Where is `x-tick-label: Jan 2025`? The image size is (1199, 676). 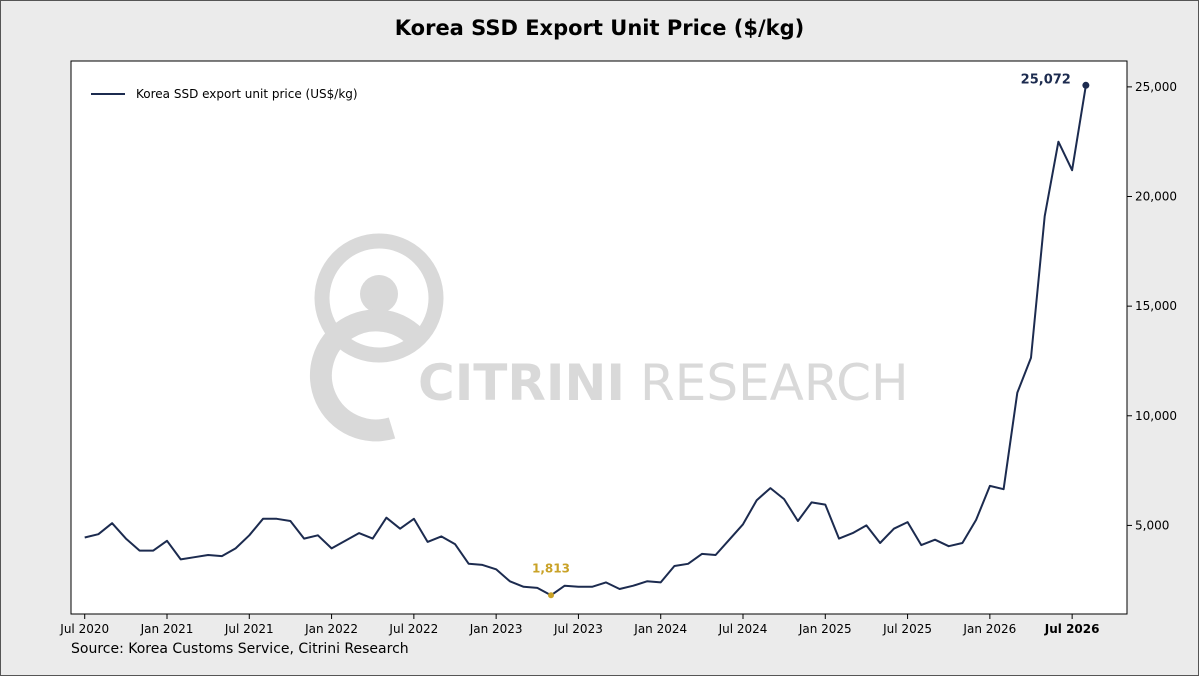 x-tick-label: Jan 2025 is located at coordinates (825, 629).